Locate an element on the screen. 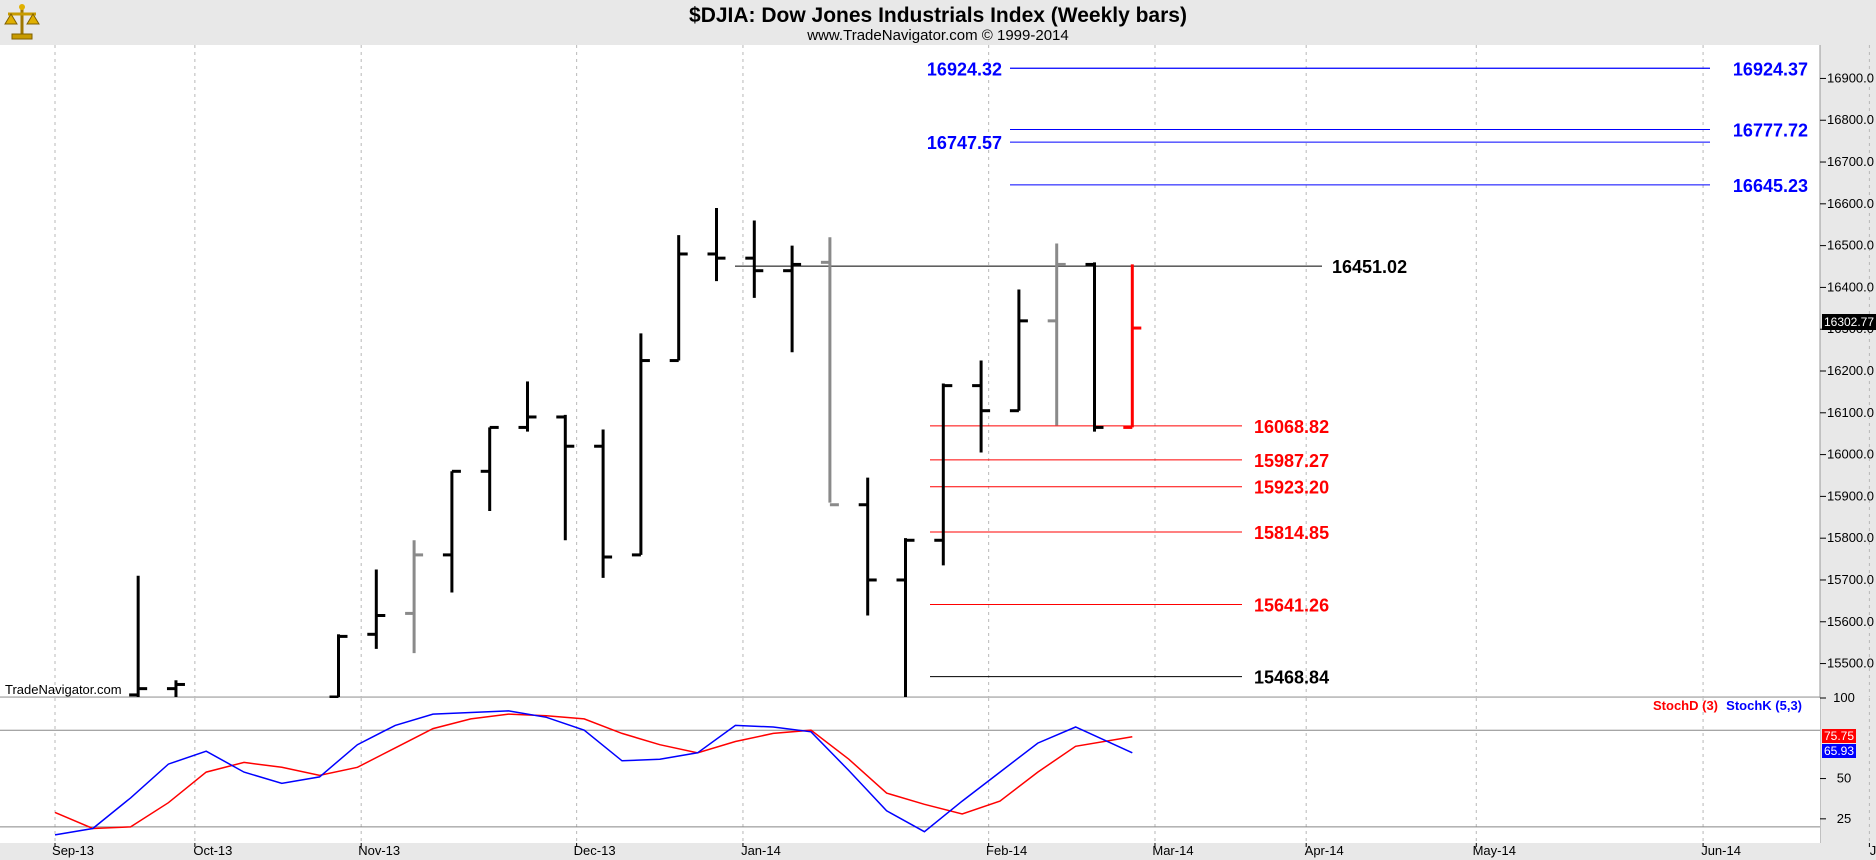  stoch-series-line is located at coordinates (593, 773).